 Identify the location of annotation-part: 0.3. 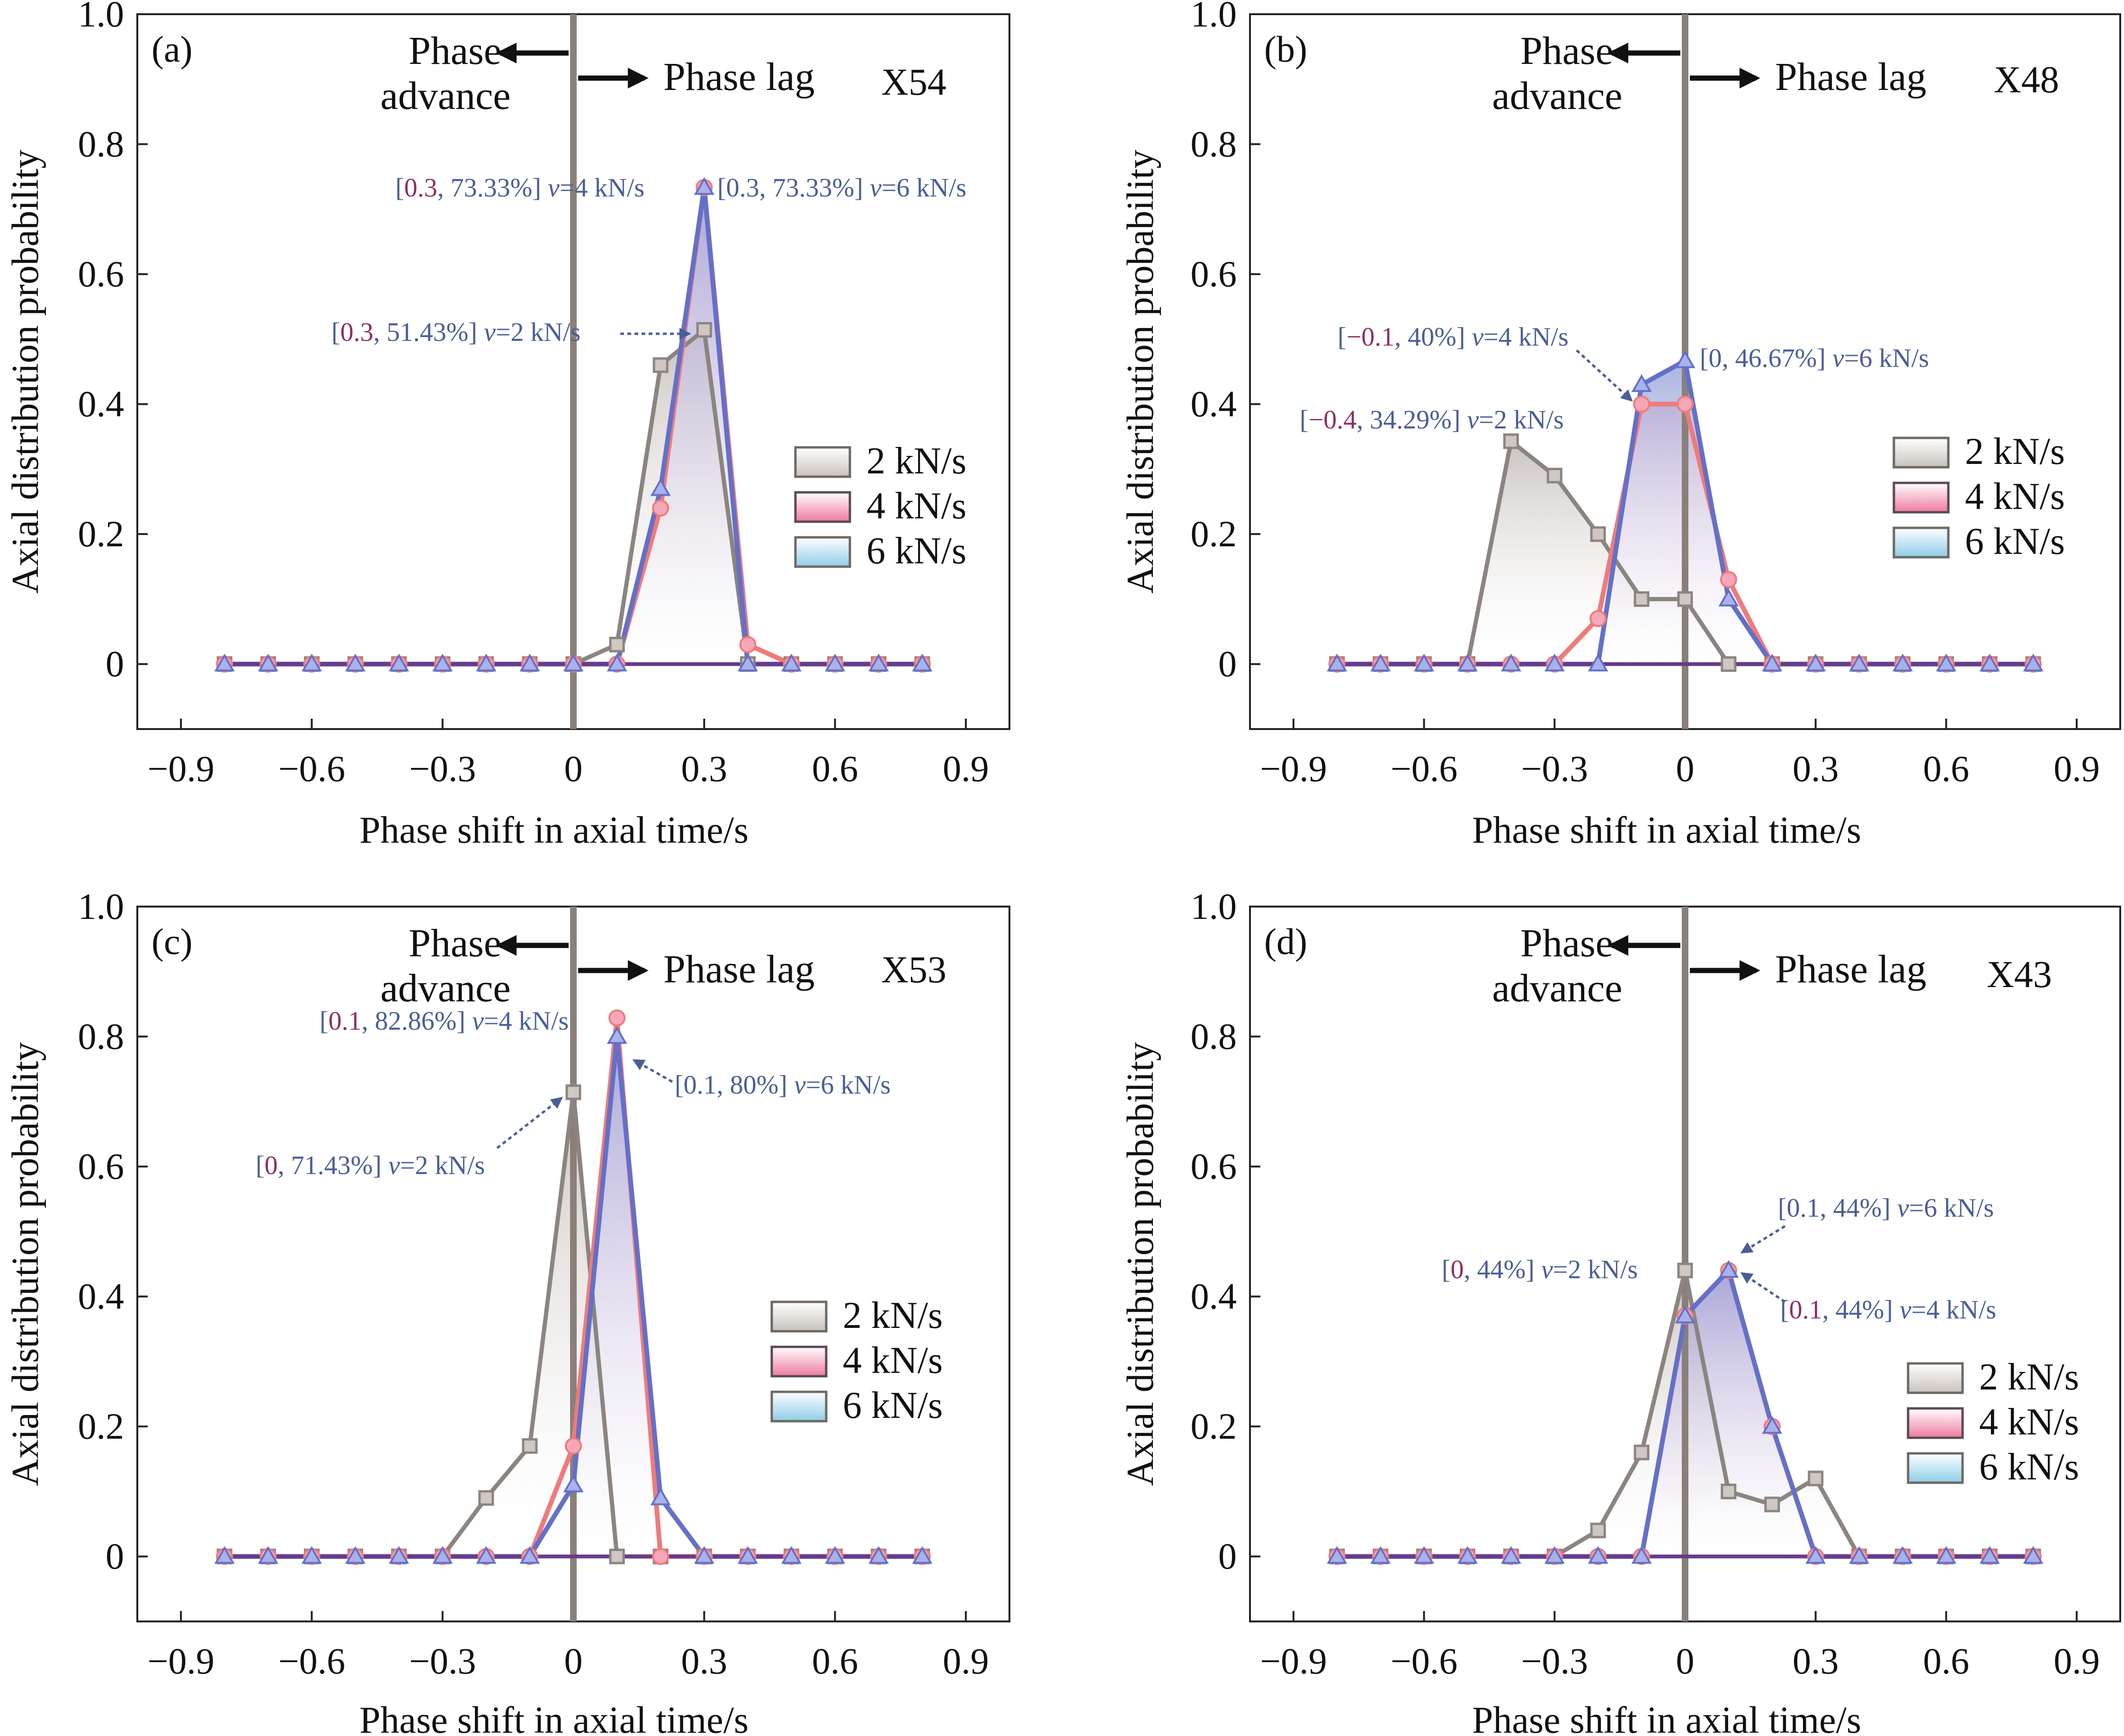
(420, 188).